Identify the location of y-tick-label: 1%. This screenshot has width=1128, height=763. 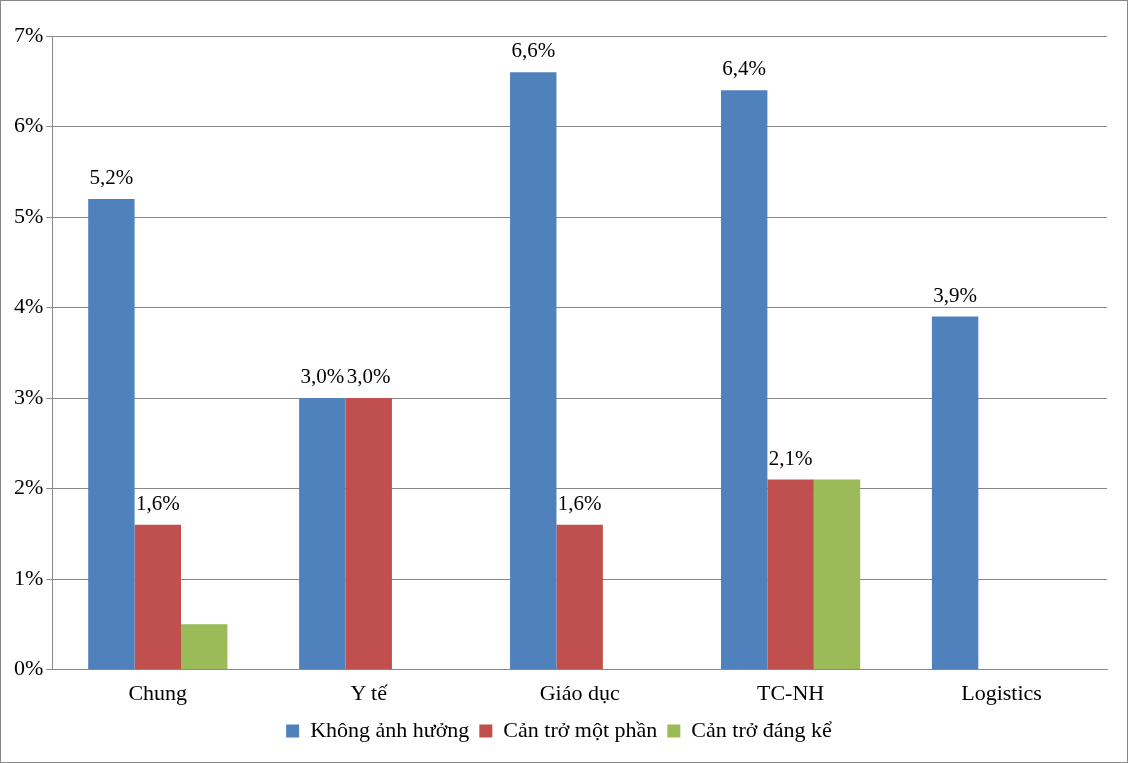
(29, 577).